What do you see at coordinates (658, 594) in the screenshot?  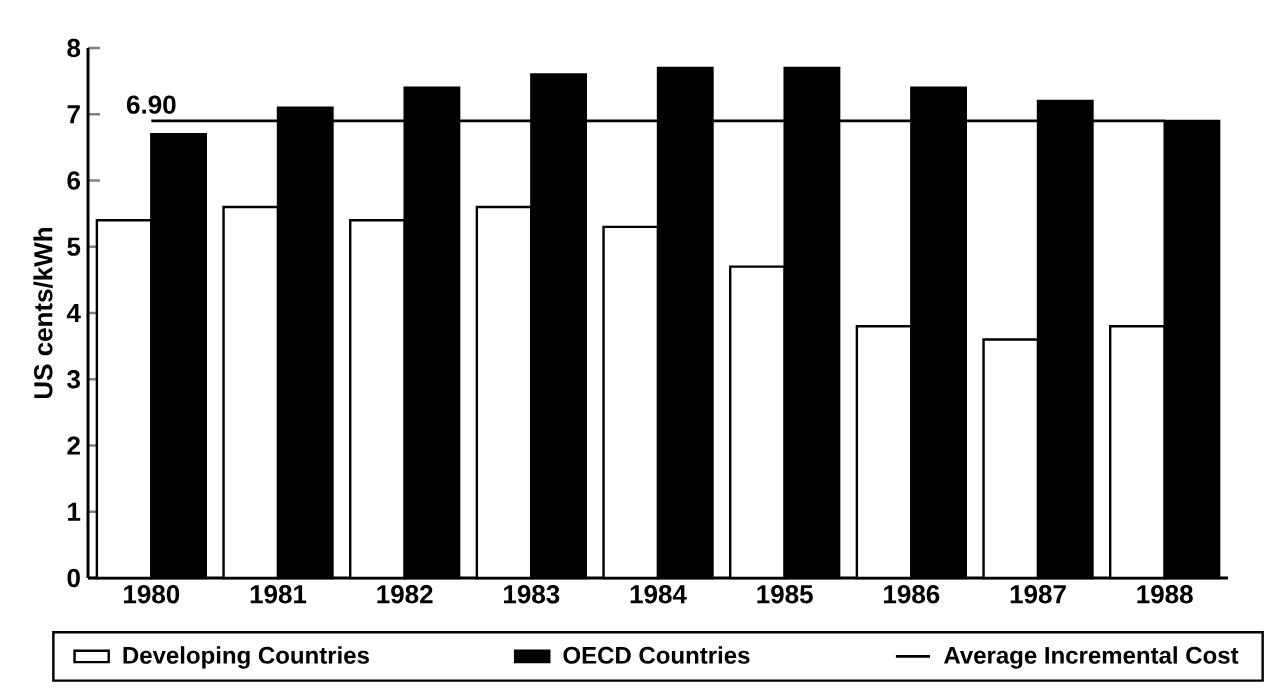 I see `x-tick-label: 1984` at bounding box center [658, 594].